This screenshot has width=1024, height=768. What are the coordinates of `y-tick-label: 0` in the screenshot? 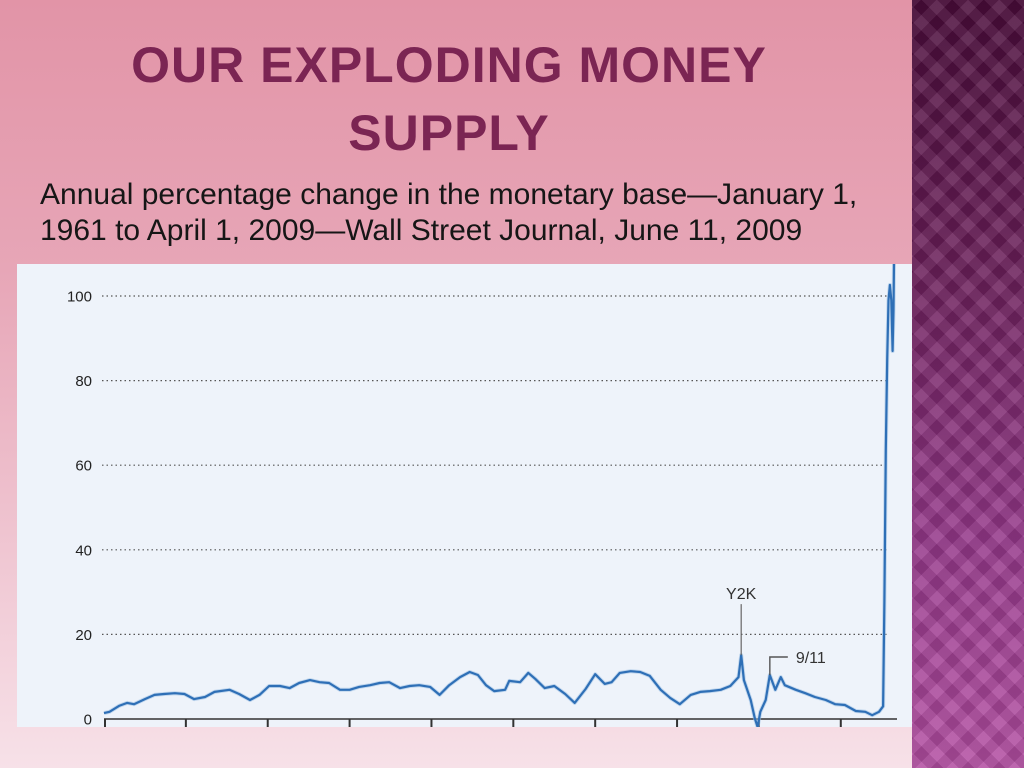 It's located at (88, 720).